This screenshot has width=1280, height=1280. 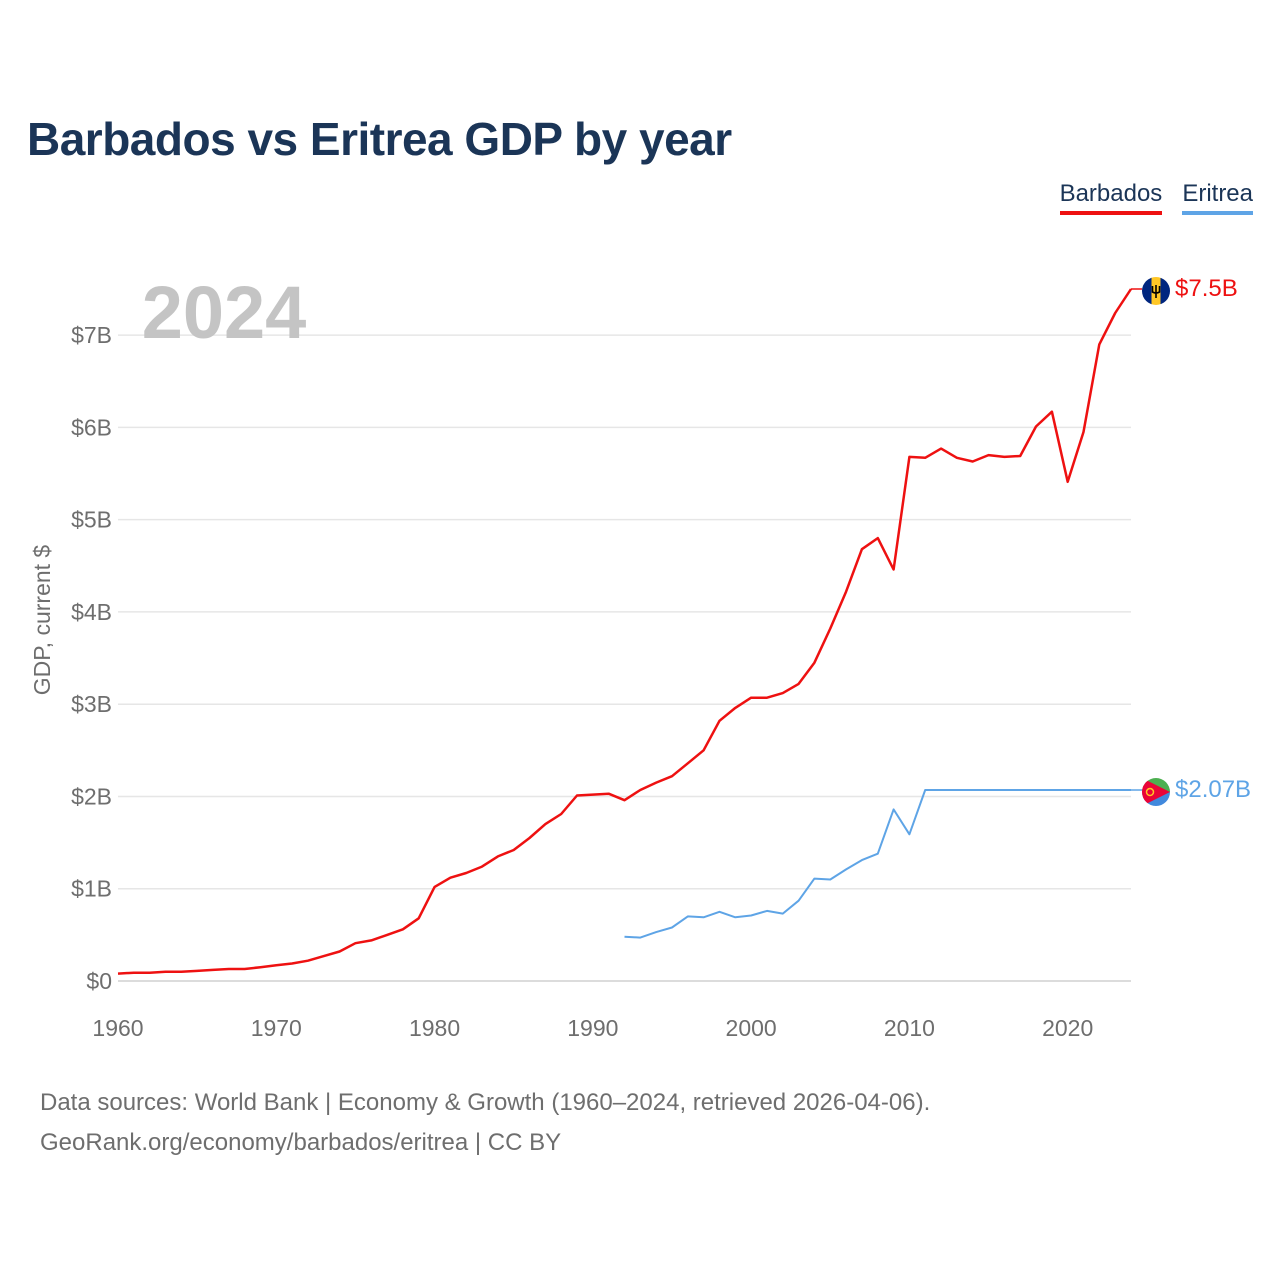 What do you see at coordinates (91, 520) in the screenshot?
I see `y-tick-label: $5B` at bounding box center [91, 520].